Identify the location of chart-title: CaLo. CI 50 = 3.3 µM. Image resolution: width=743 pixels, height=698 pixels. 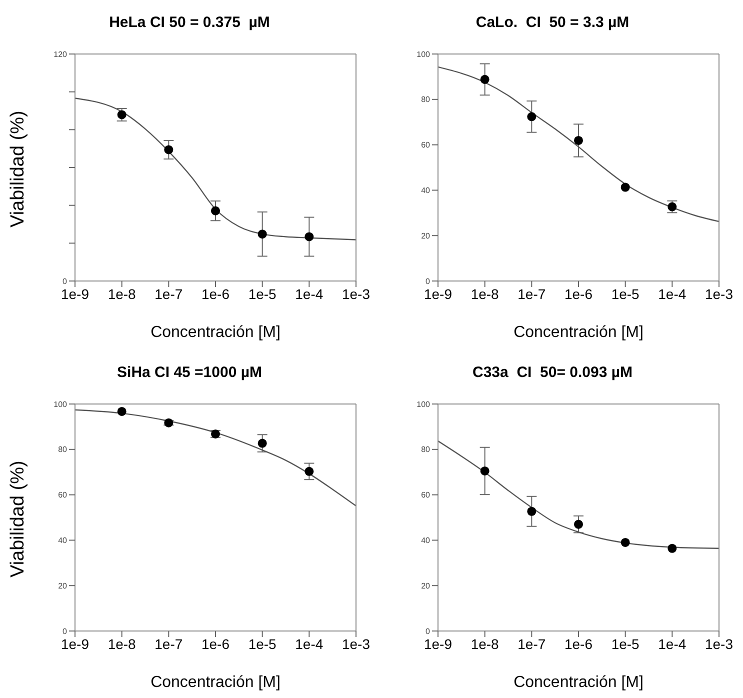
(552, 23).